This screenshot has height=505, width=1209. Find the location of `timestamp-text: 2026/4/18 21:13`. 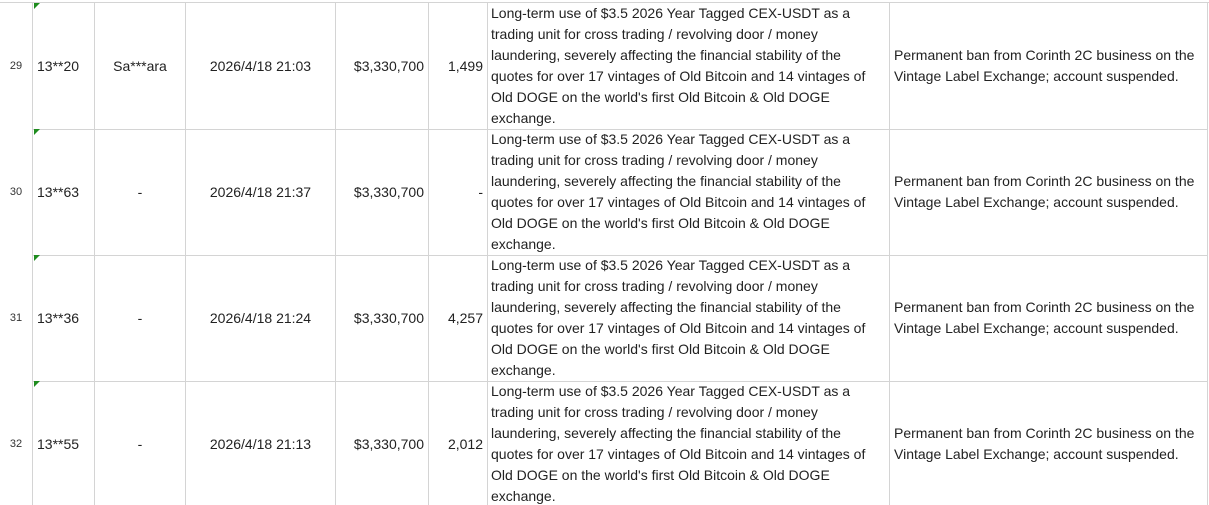

timestamp-text: 2026/4/18 21:13 is located at coordinates (260, 444).